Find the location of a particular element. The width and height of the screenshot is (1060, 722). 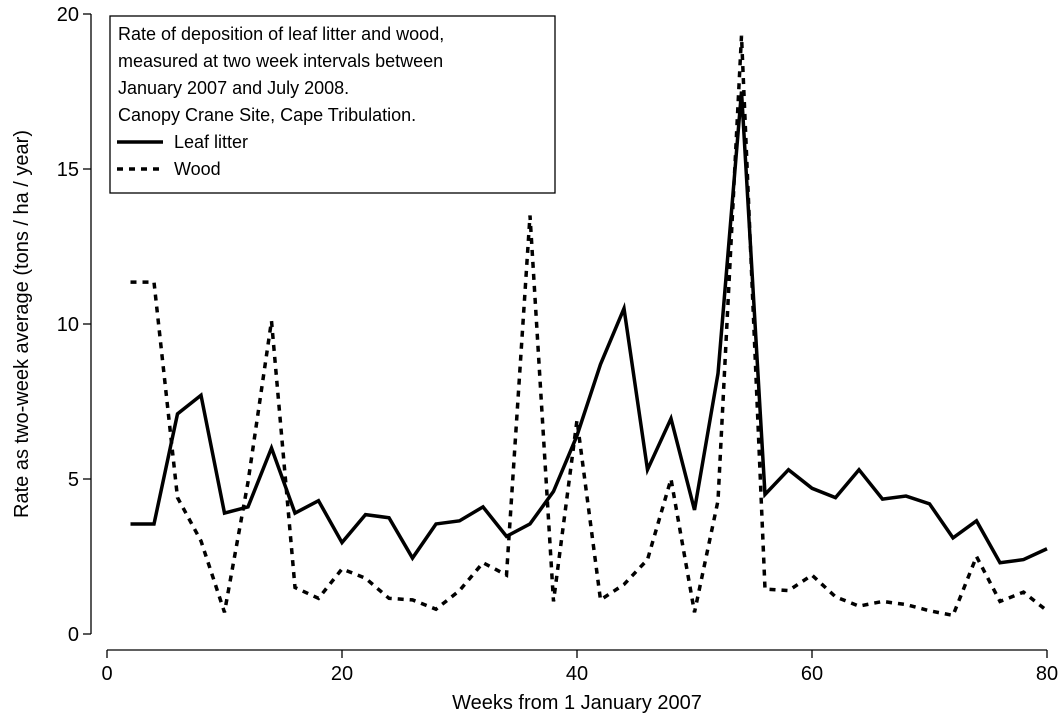

legend-box is located at coordinates (332, 104).